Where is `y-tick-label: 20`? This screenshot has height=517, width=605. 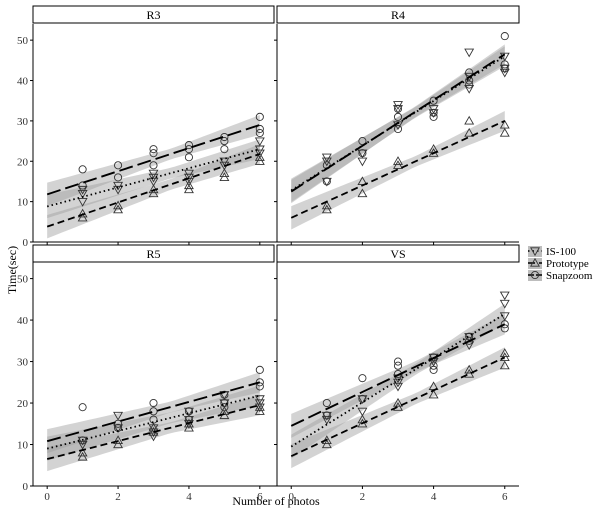
y-tick-label: 20 is located at coordinates (23, 404).